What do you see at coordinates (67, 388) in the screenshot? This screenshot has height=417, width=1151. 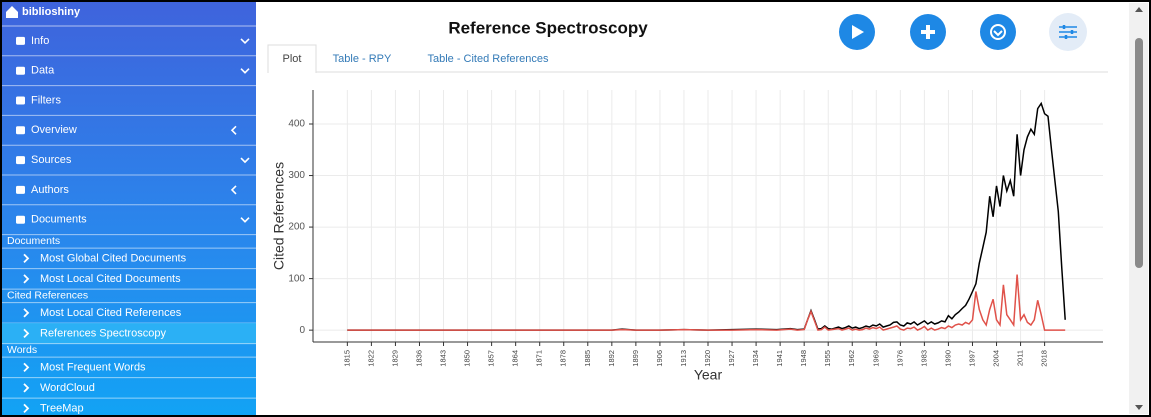 I see `menu-item: WordCloud` at bounding box center [67, 388].